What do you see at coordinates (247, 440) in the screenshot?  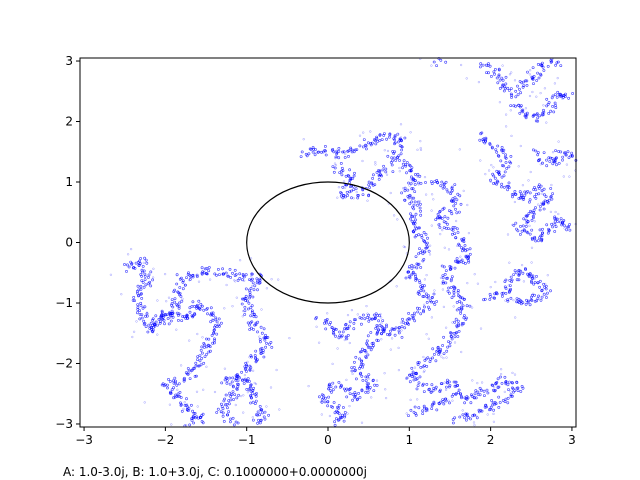 I see `x-tick-label: −1` at bounding box center [247, 440].